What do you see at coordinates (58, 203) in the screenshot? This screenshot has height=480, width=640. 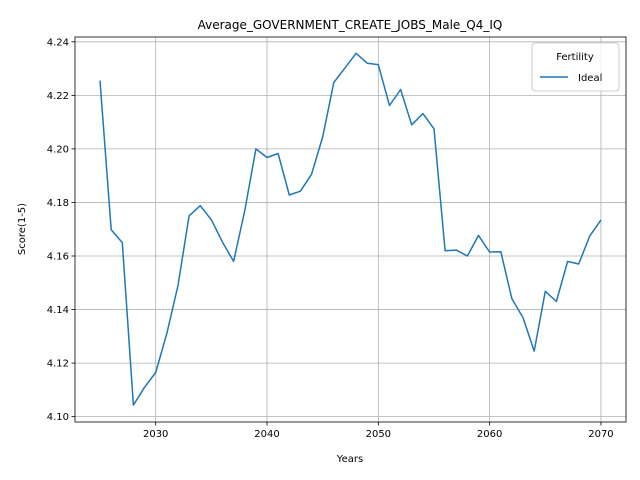 I see `y-tick-label: 4.18` at bounding box center [58, 203].